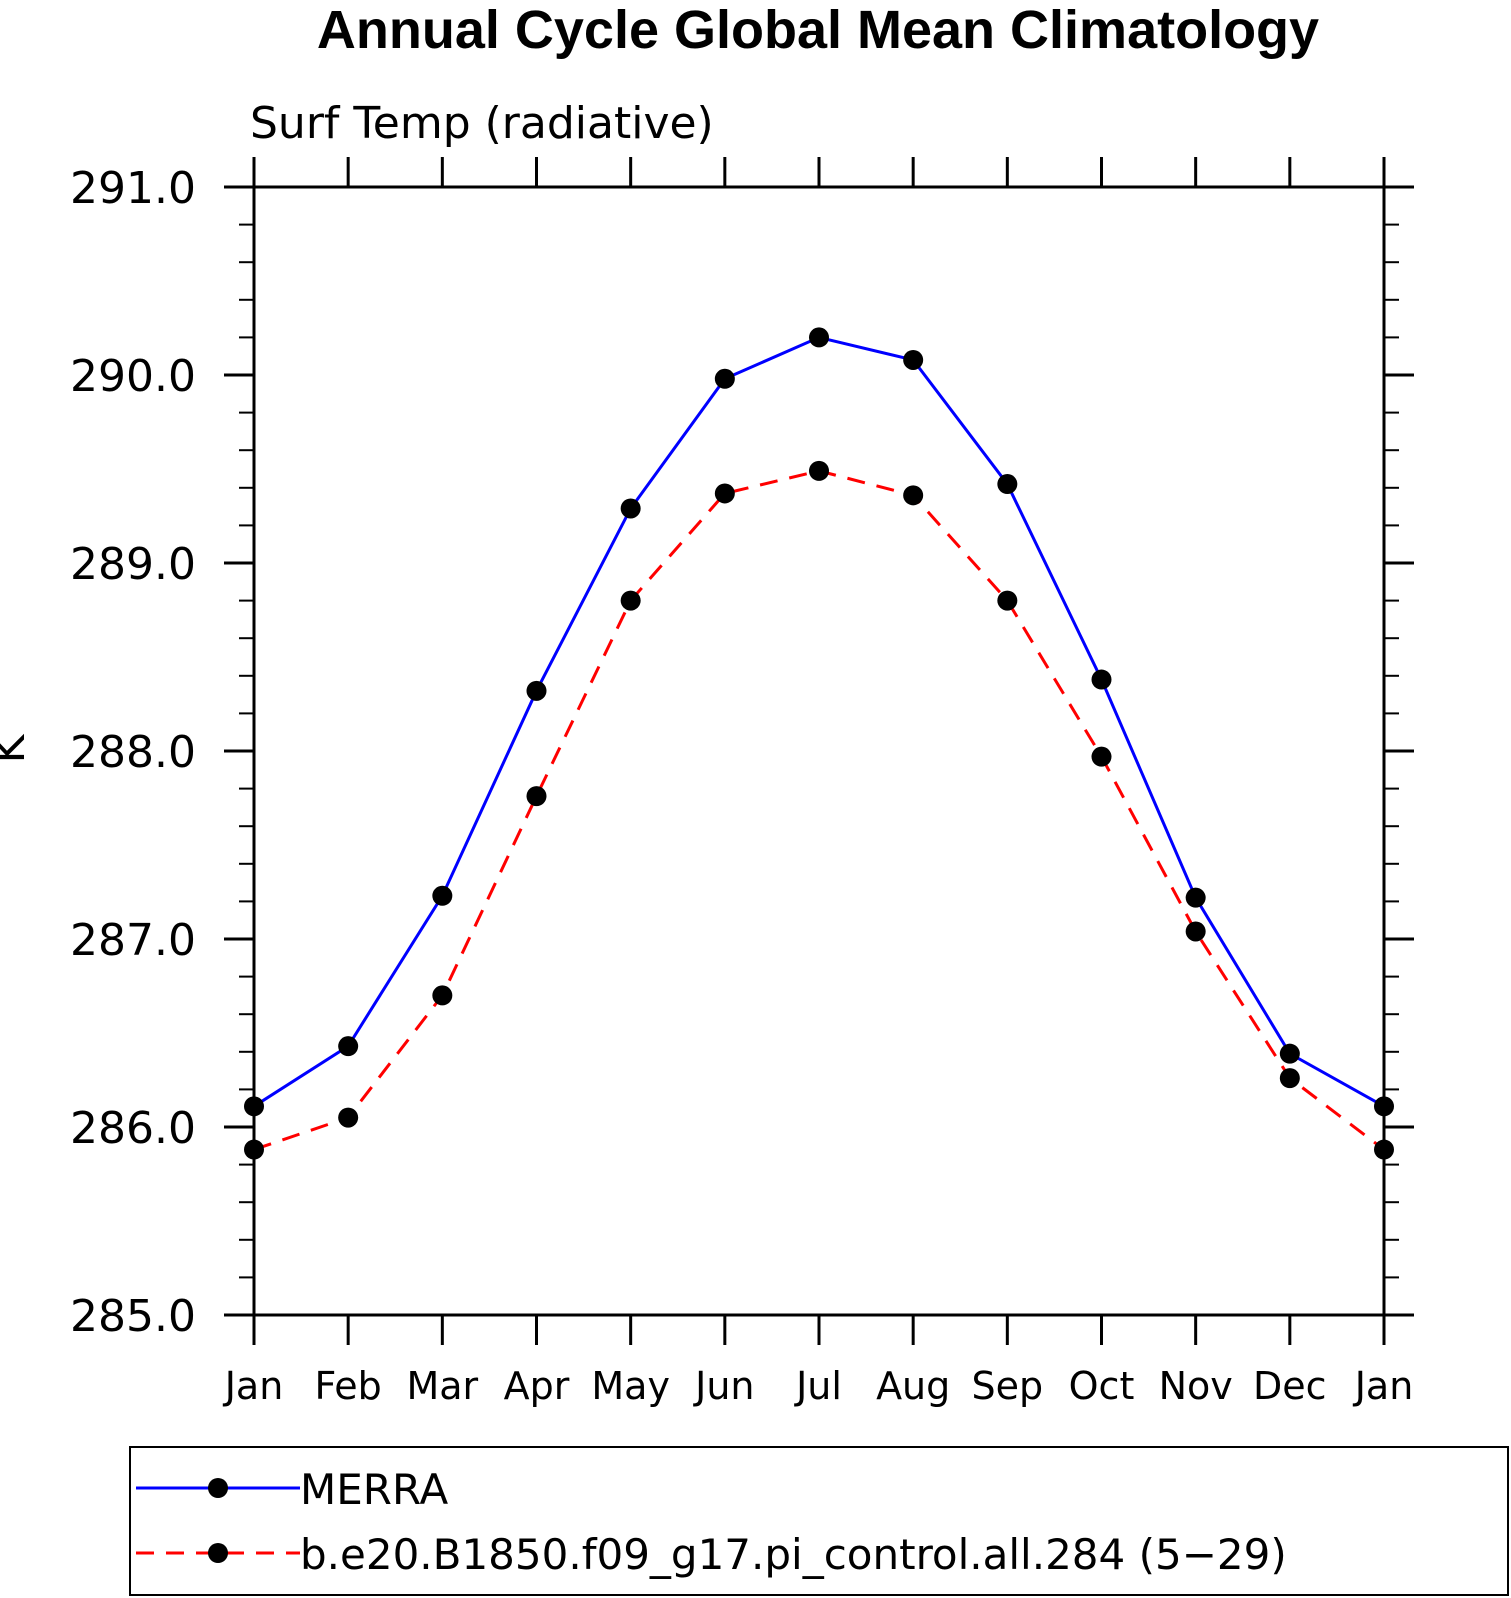 This screenshot has width=1511, height=1598. Describe the element at coordinates (133, 940) in the screenshot. I see `y-tick-label: 287.0` at that location.